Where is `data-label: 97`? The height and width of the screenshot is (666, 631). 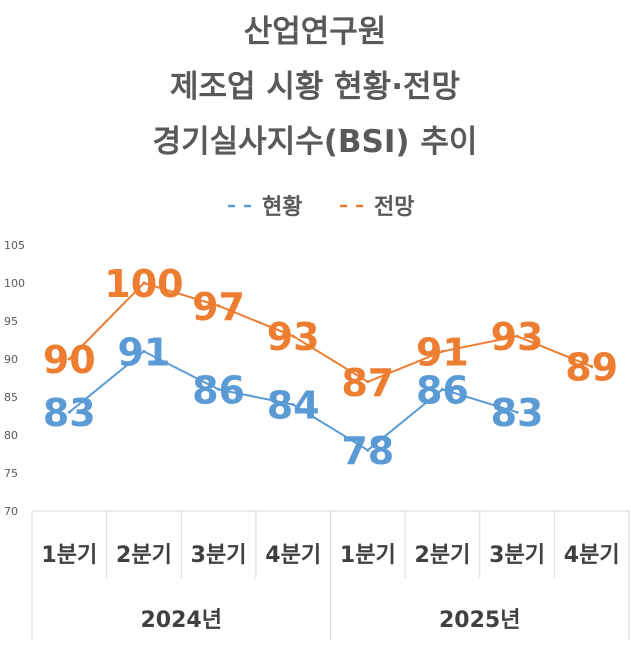 data-label: 97 is located at coordinates (218, 307).